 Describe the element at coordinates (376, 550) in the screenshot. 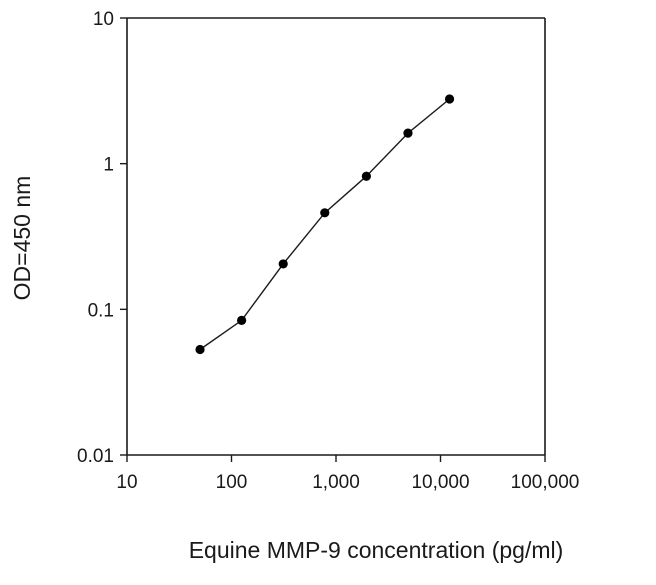

I see `x-axis-title: Equine MMP-9 concentration (pg/ml)` at that location.